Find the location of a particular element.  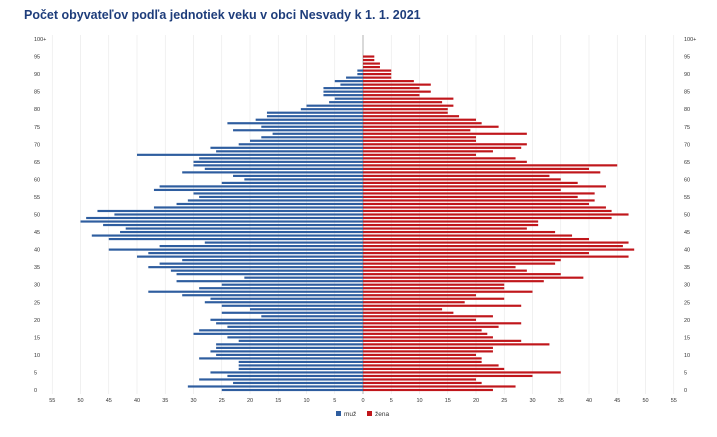

y-tick-label-right: 35 is located at coordinates (687, 268).